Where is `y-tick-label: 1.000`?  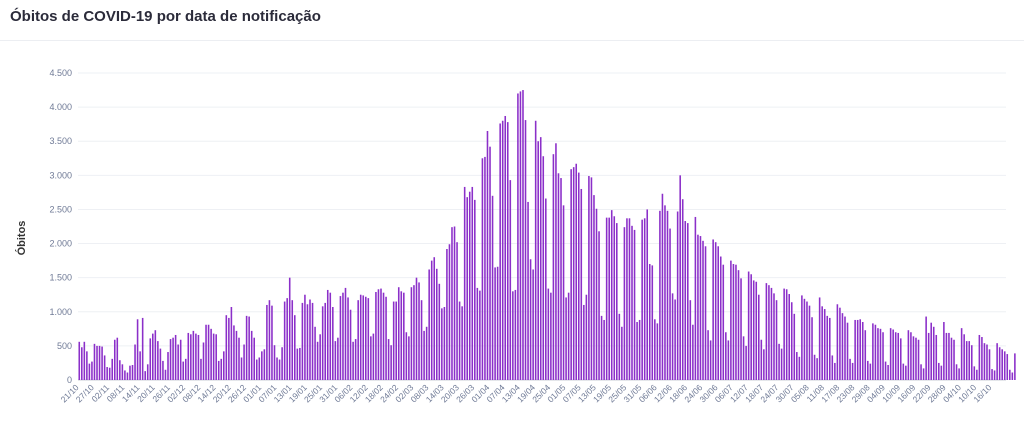
y-tick-label: 1.000 is located at coordinates (60, 312).